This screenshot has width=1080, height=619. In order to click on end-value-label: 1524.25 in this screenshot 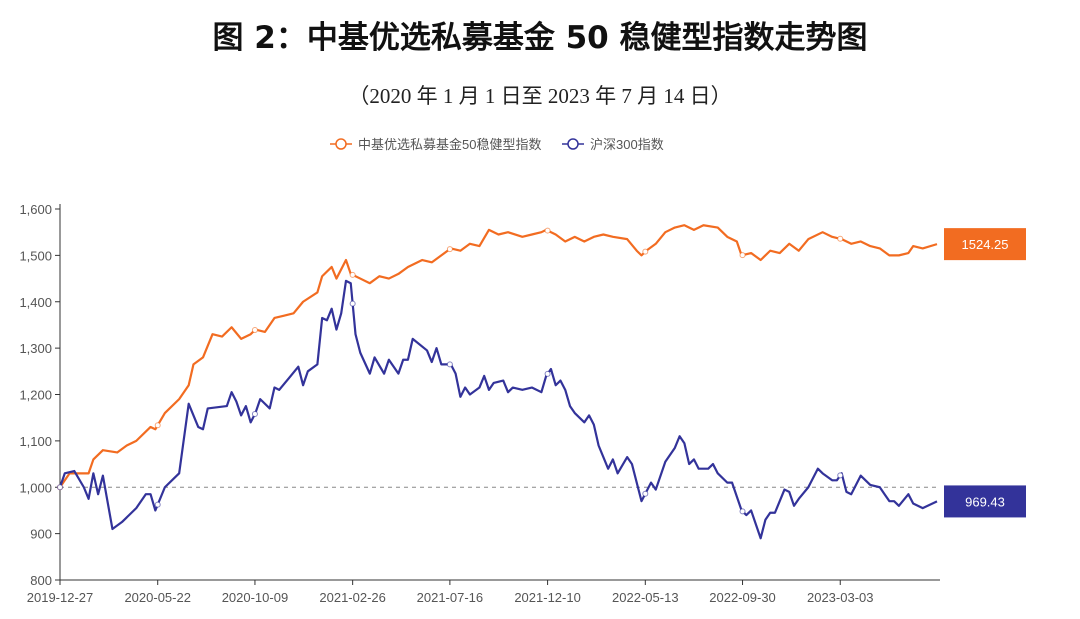, I will do `click(985, 244)`.